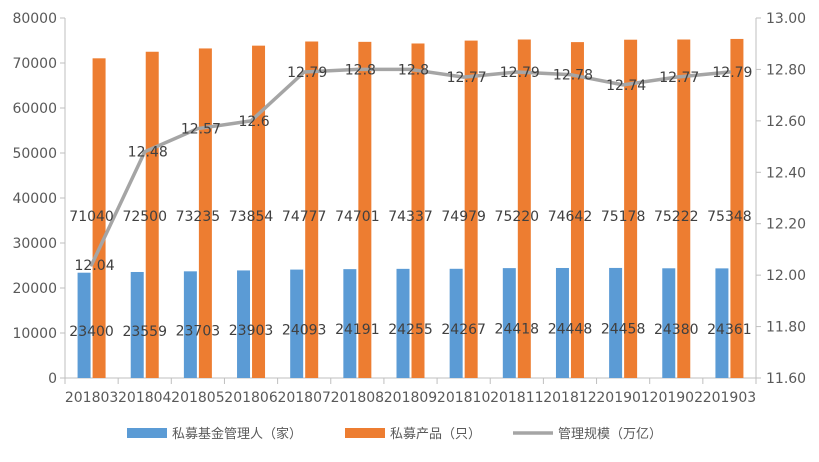  I want to click on y-left-tick-label: 10000, so click(34, 334).